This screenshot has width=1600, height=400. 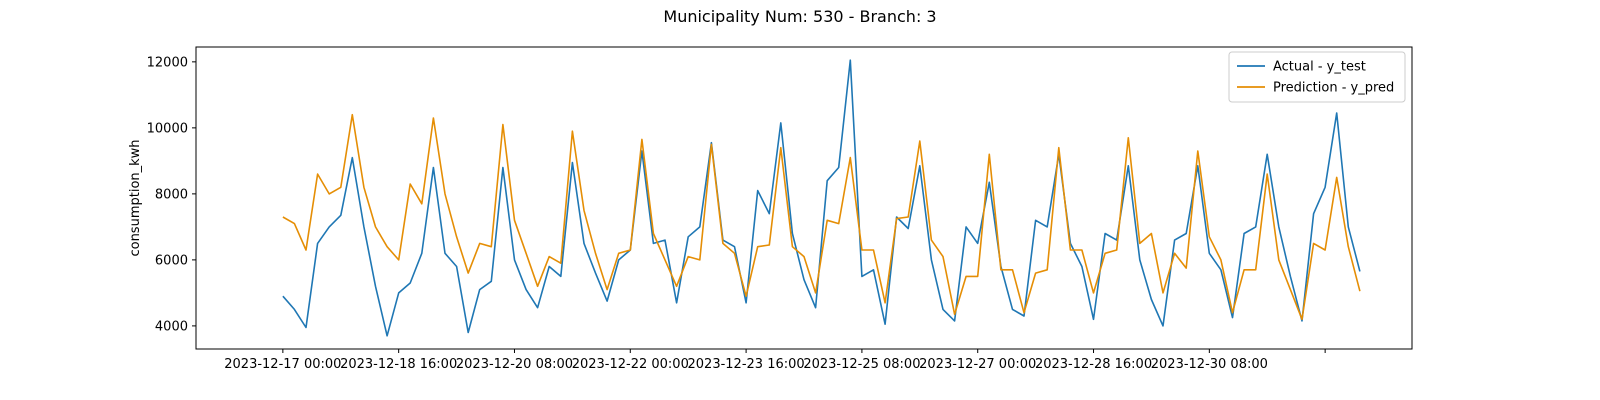 What do you see at coordinates (171, 326) in the screenshot?
I see `y-tick-label: 4000` at bounding box center [171, 326].